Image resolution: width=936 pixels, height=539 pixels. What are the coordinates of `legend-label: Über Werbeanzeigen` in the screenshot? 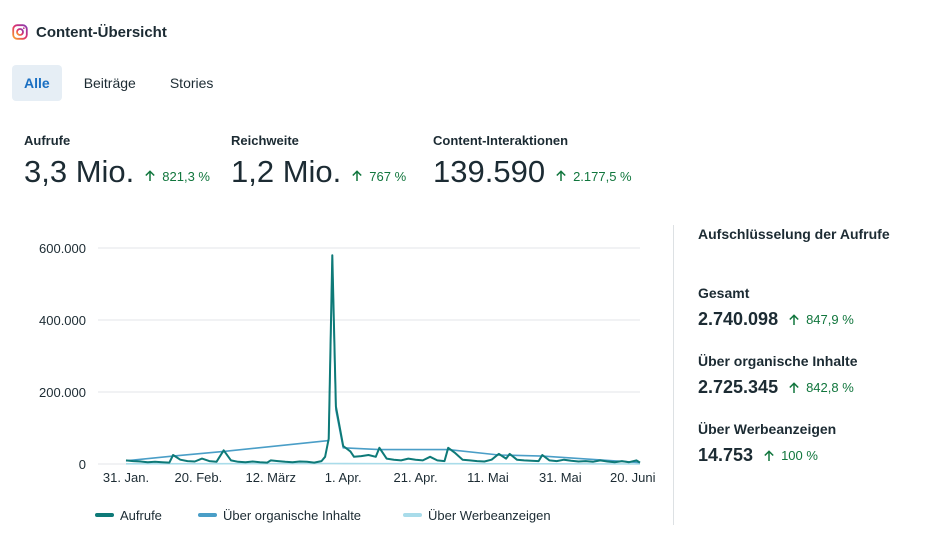 It's located at (489, 515).